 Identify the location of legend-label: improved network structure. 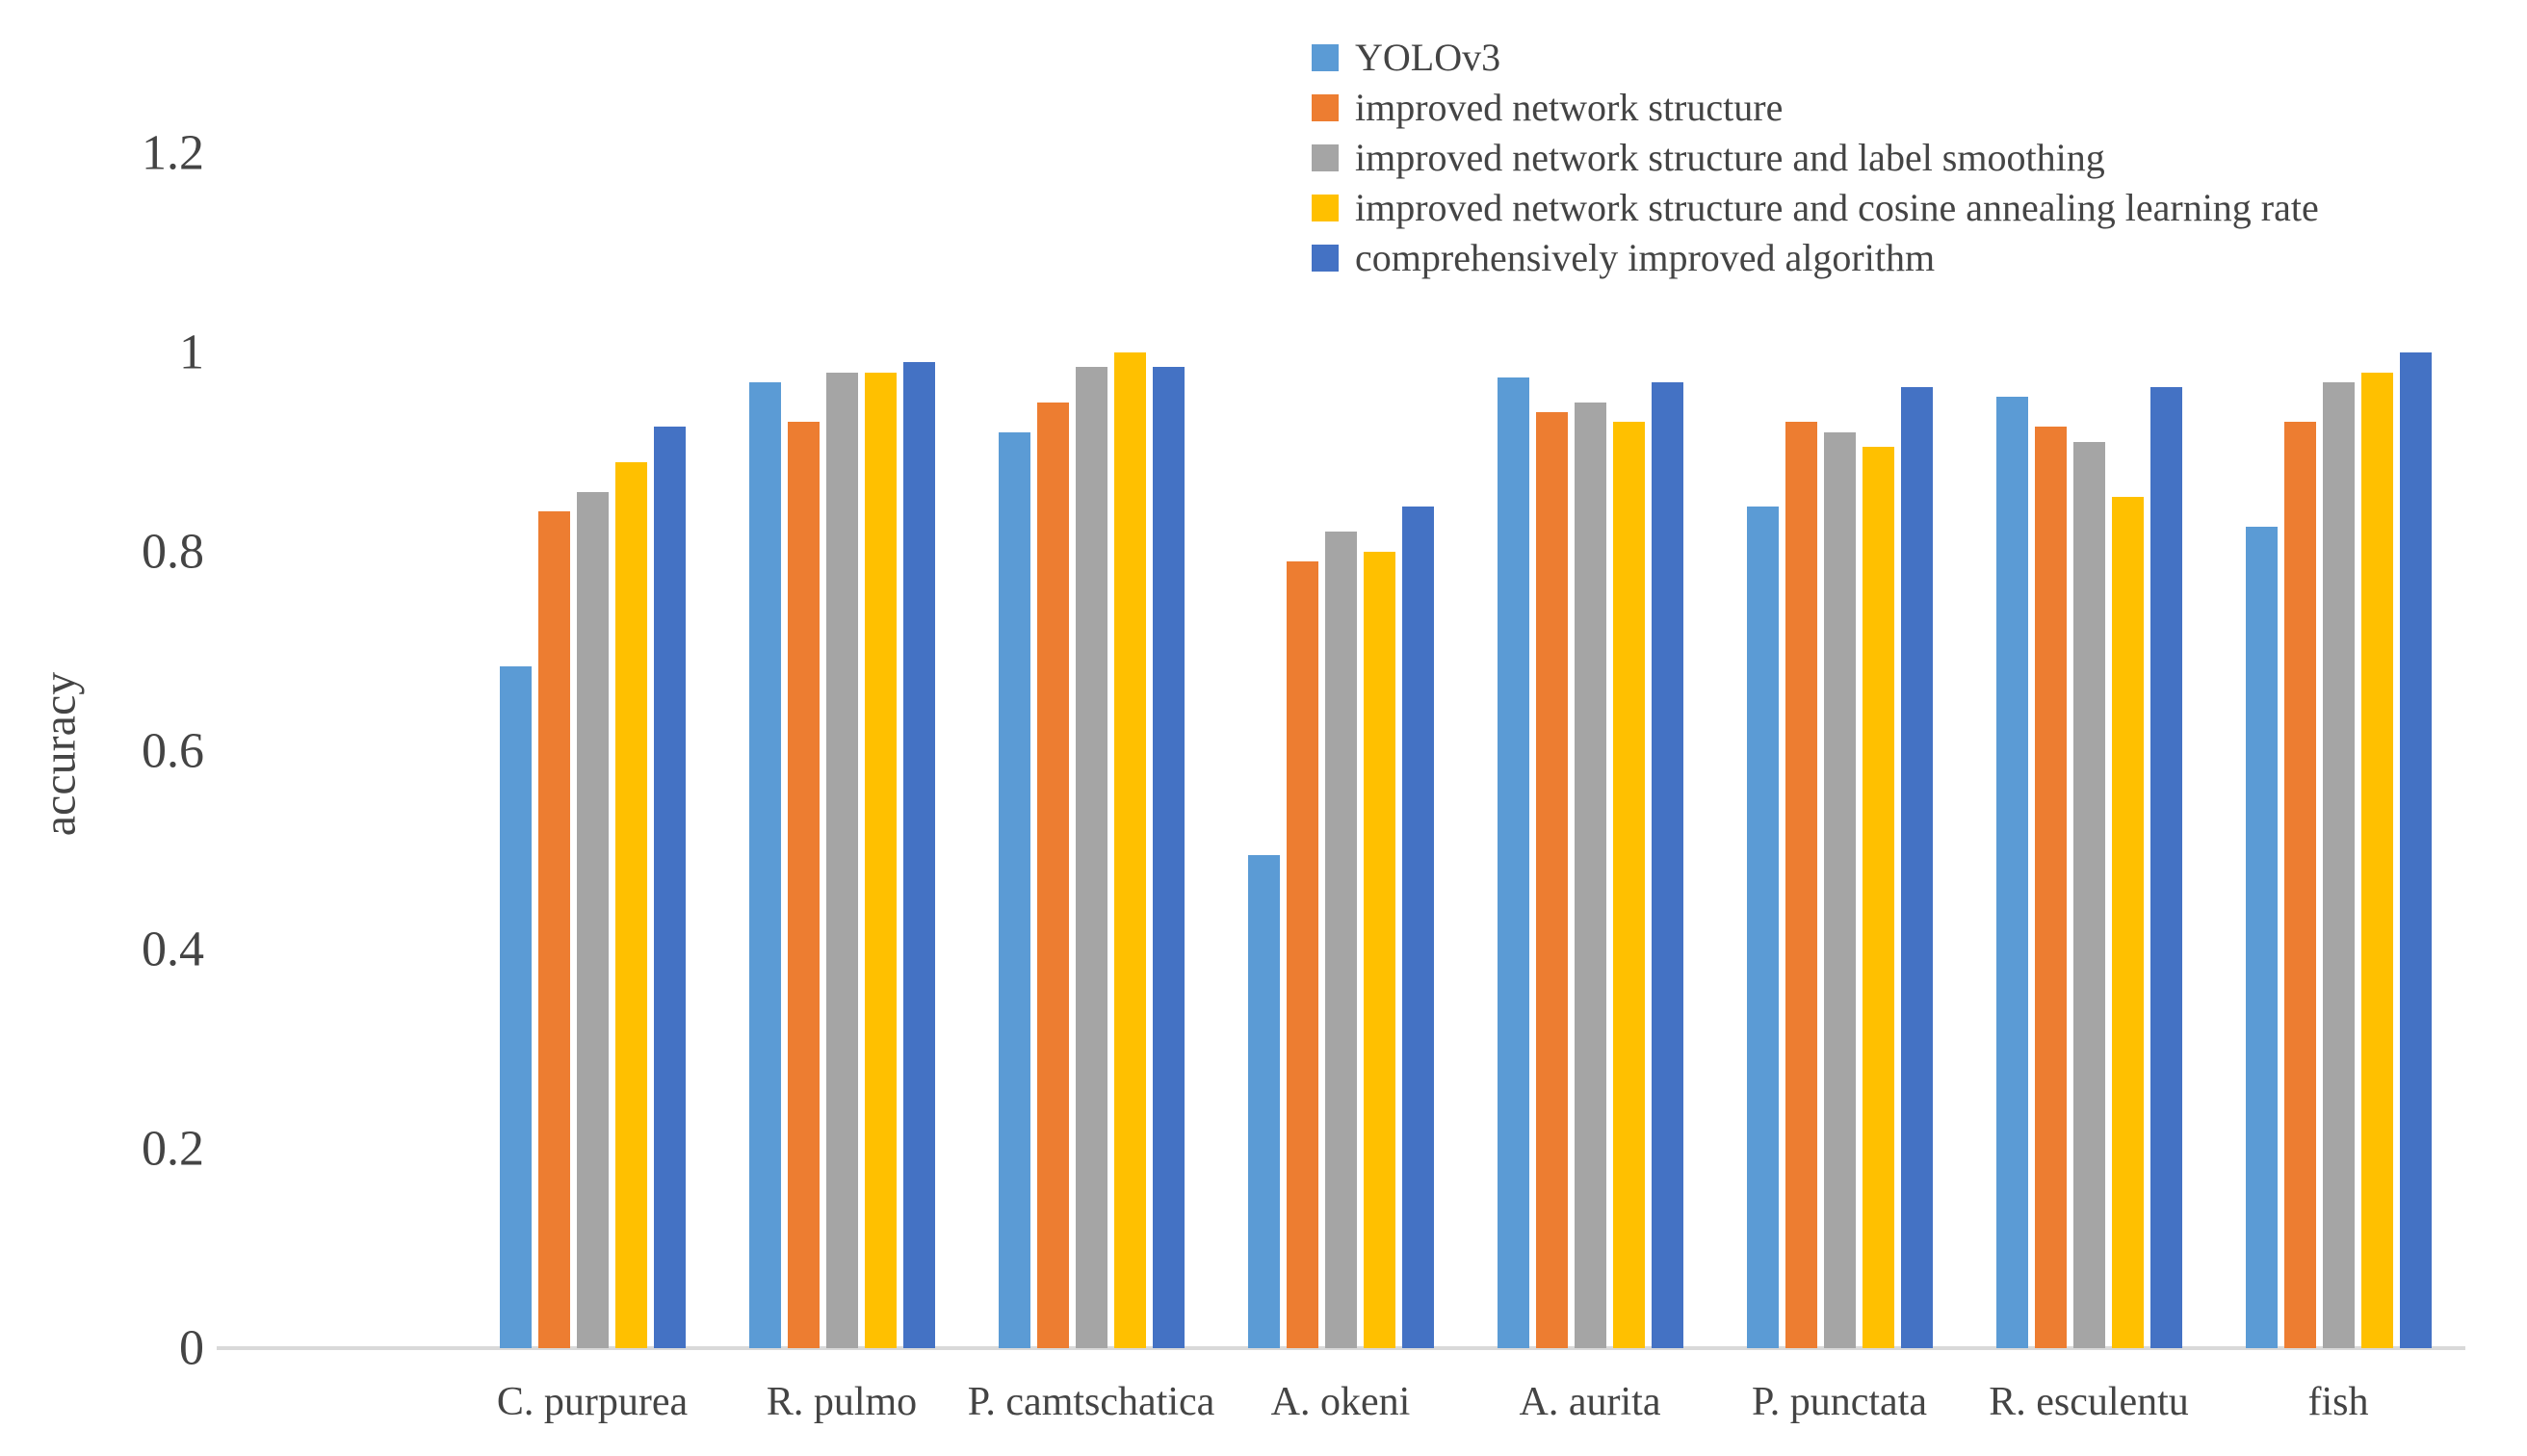
(1569, 107).